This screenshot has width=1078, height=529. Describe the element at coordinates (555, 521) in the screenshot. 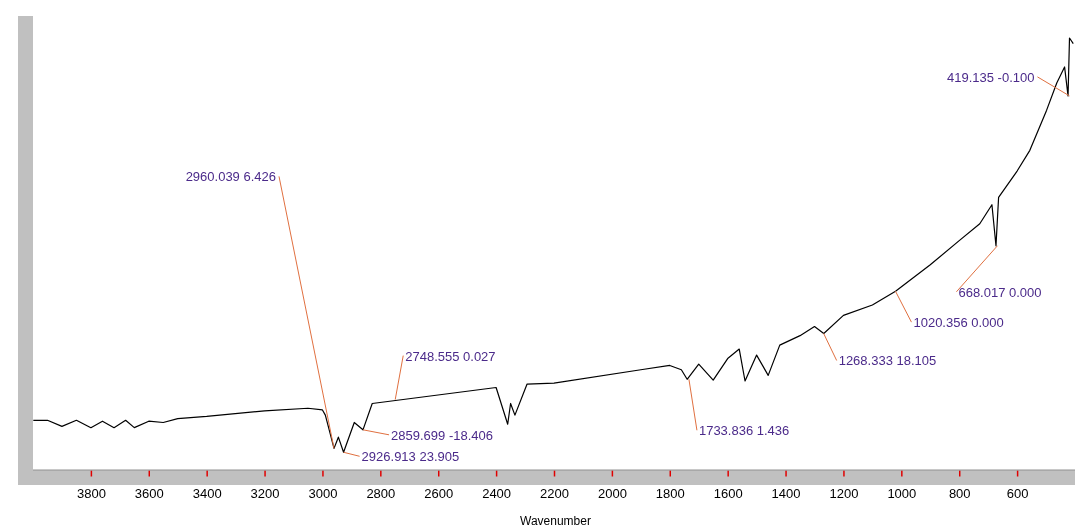

I see `x-axis-title: Wavenumber` at that location.